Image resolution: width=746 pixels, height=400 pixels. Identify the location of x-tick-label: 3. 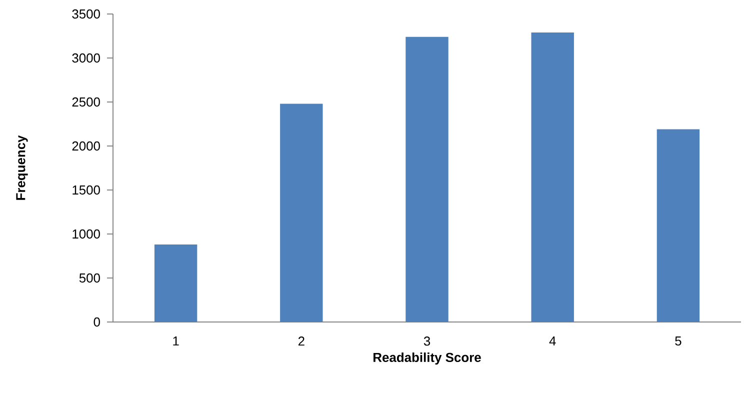
(427, 341).